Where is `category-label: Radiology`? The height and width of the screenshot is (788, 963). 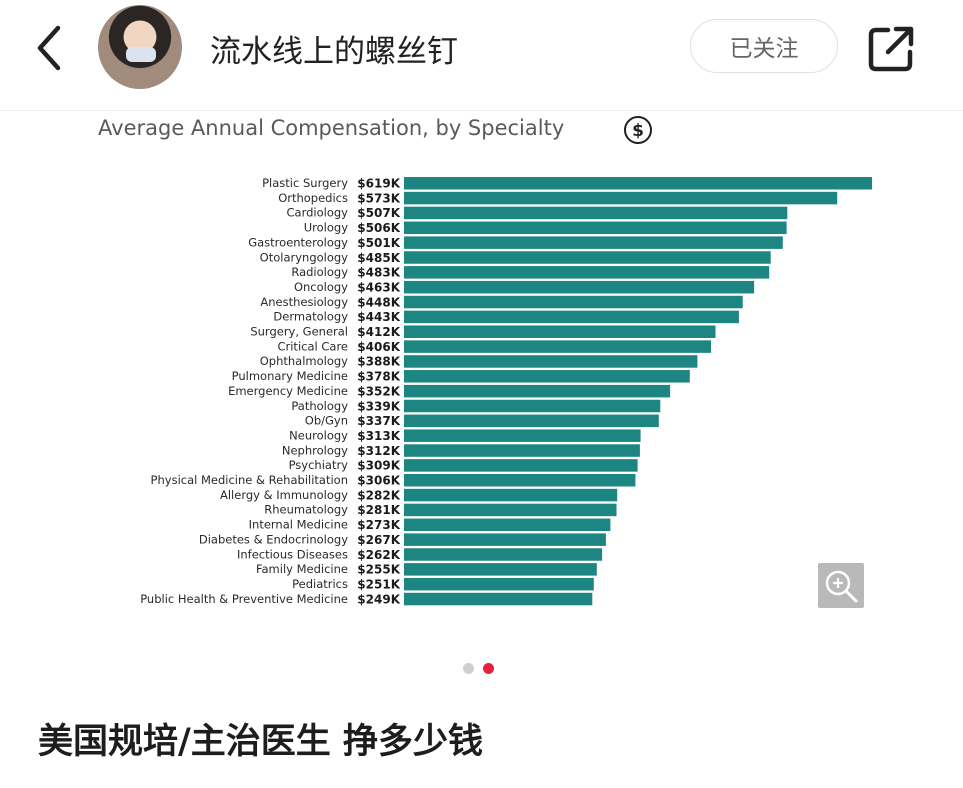 category-label: Radiology is located at coordinates (319, 272).